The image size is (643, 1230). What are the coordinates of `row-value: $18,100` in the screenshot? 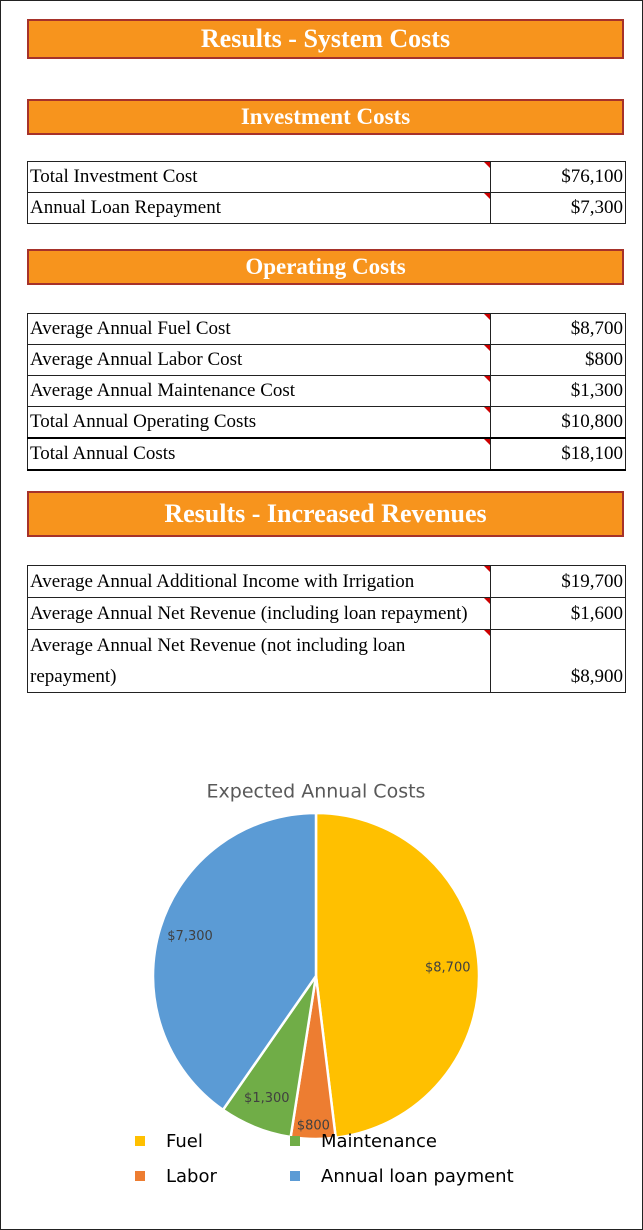 It's located at (558, 454).